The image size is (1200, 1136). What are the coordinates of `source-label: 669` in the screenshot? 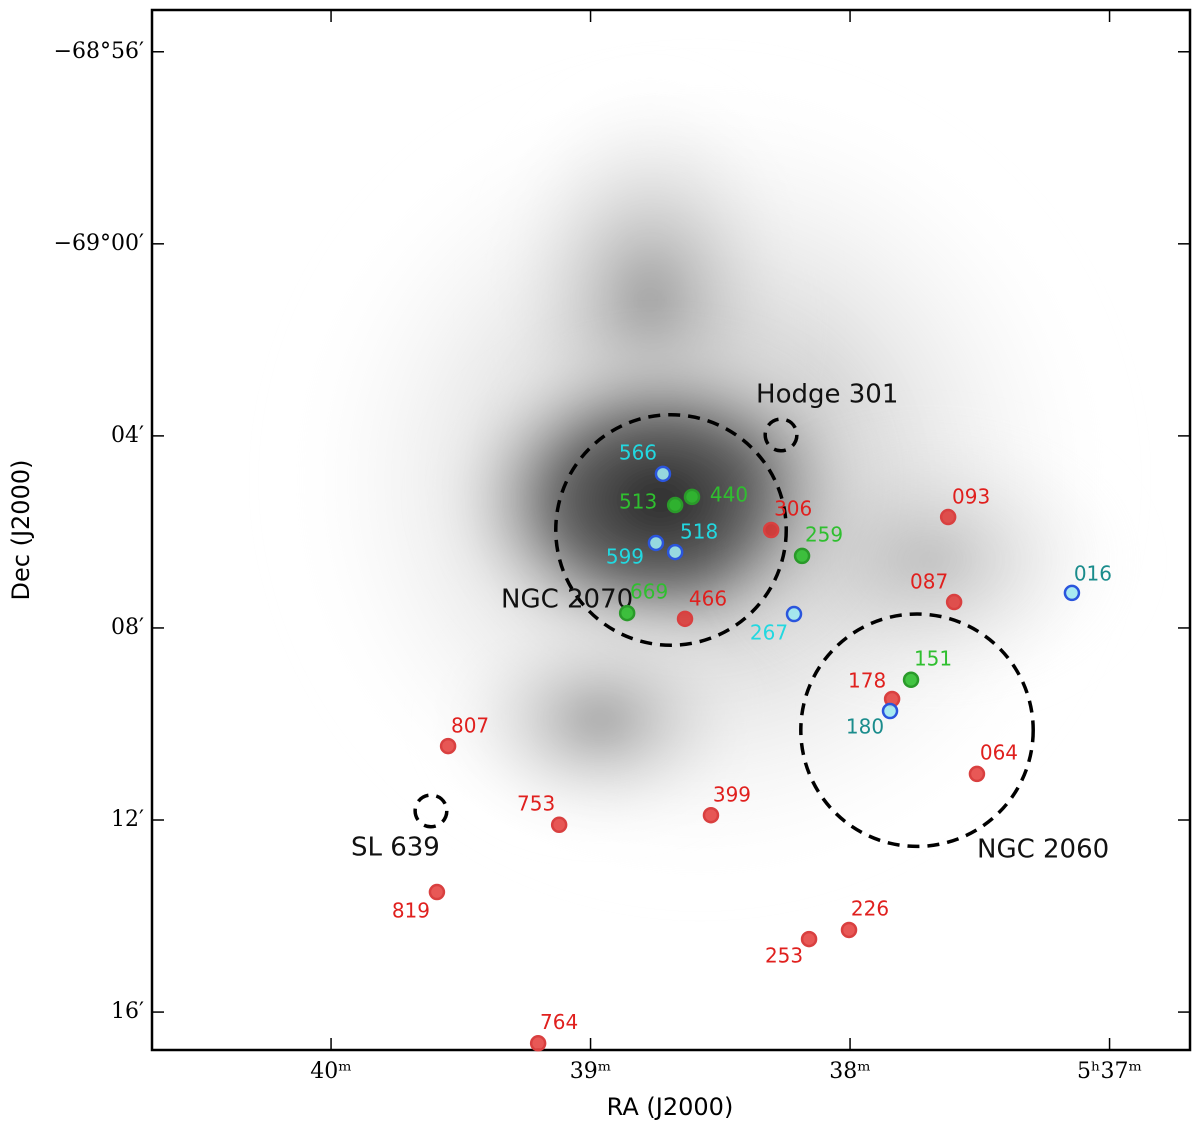 It's located at (649, 592).